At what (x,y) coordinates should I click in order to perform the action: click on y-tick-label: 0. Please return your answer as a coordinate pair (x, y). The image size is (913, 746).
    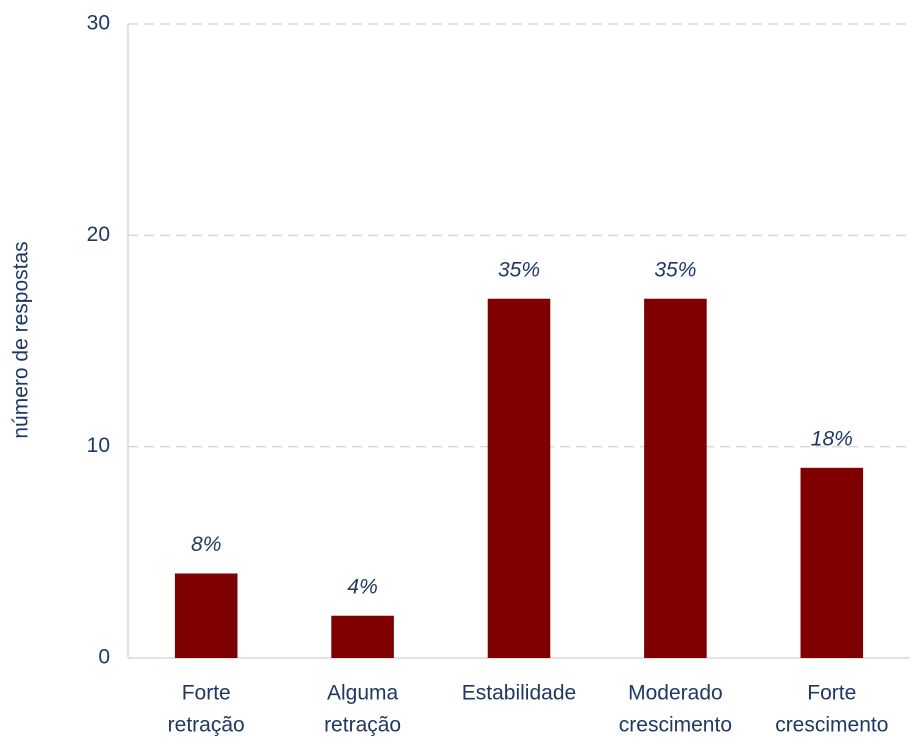
    Looking at the image, I should click on (104, 657).